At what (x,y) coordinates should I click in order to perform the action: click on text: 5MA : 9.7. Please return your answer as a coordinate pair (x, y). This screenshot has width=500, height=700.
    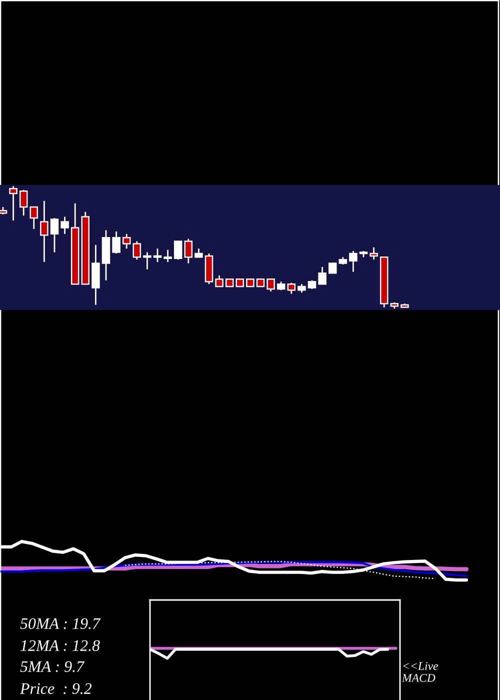
    Looking at the image, I should click on (52, 666).